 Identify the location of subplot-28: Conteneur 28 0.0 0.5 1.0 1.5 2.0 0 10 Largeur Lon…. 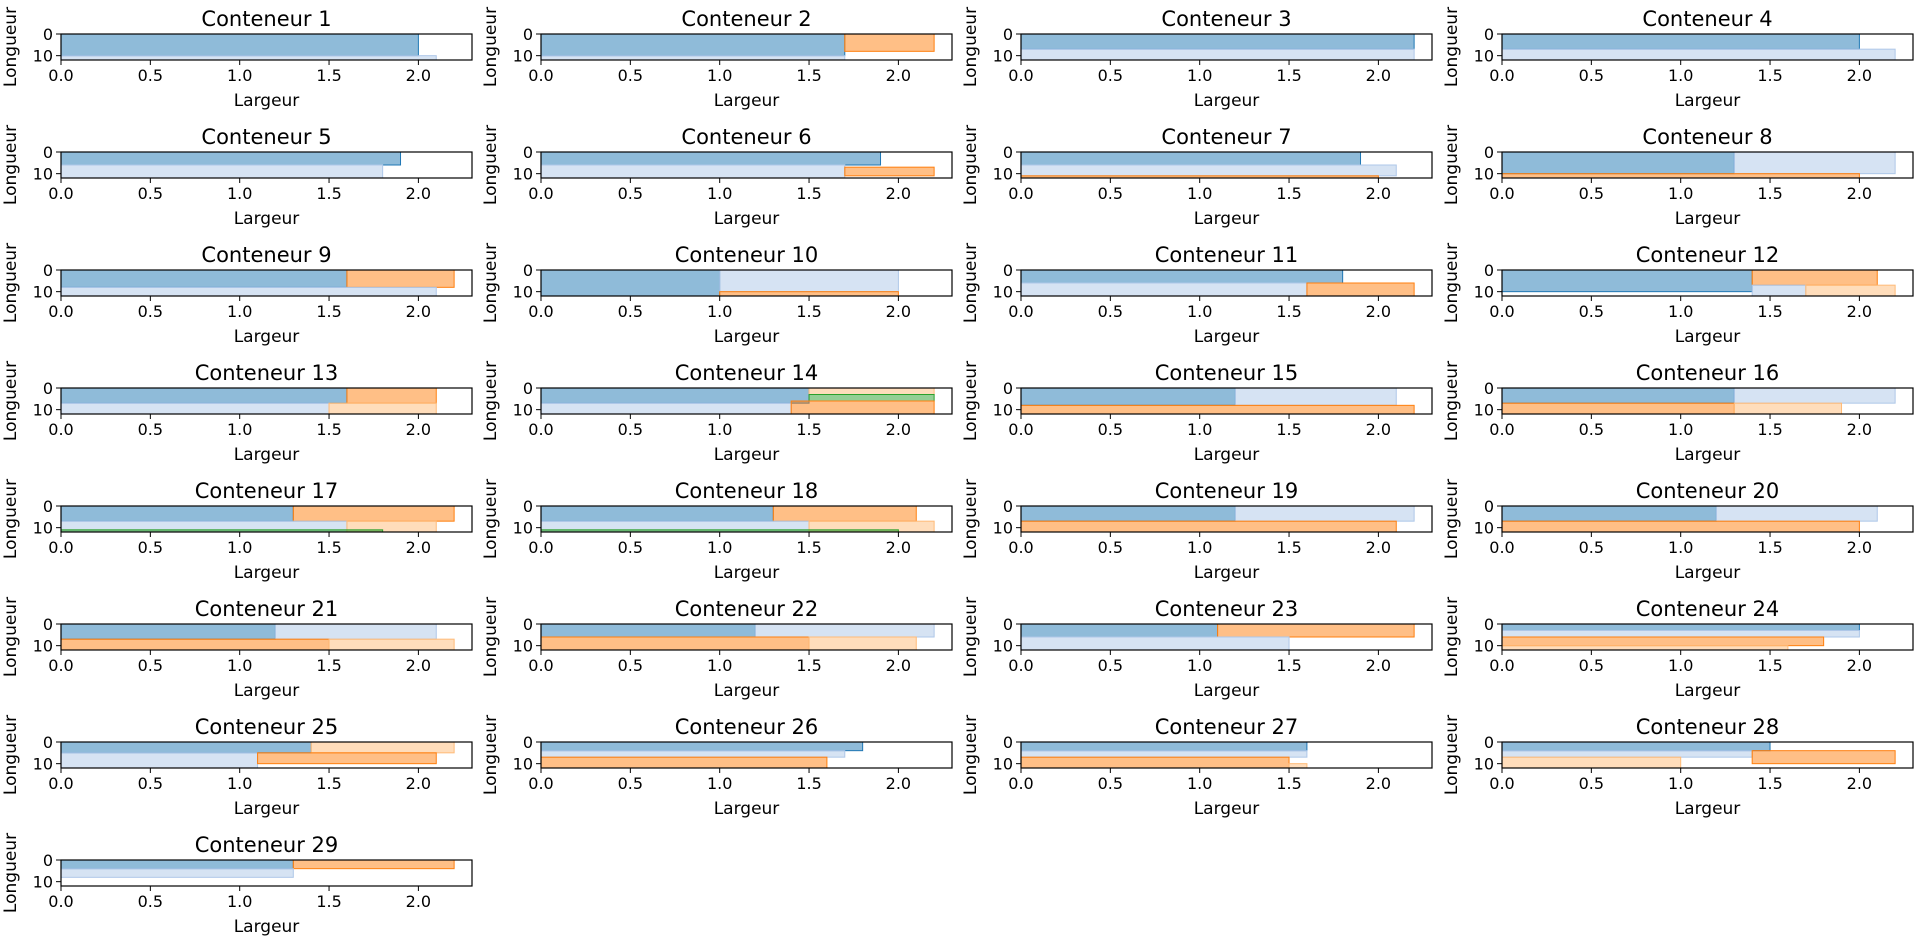
(1678, 767).